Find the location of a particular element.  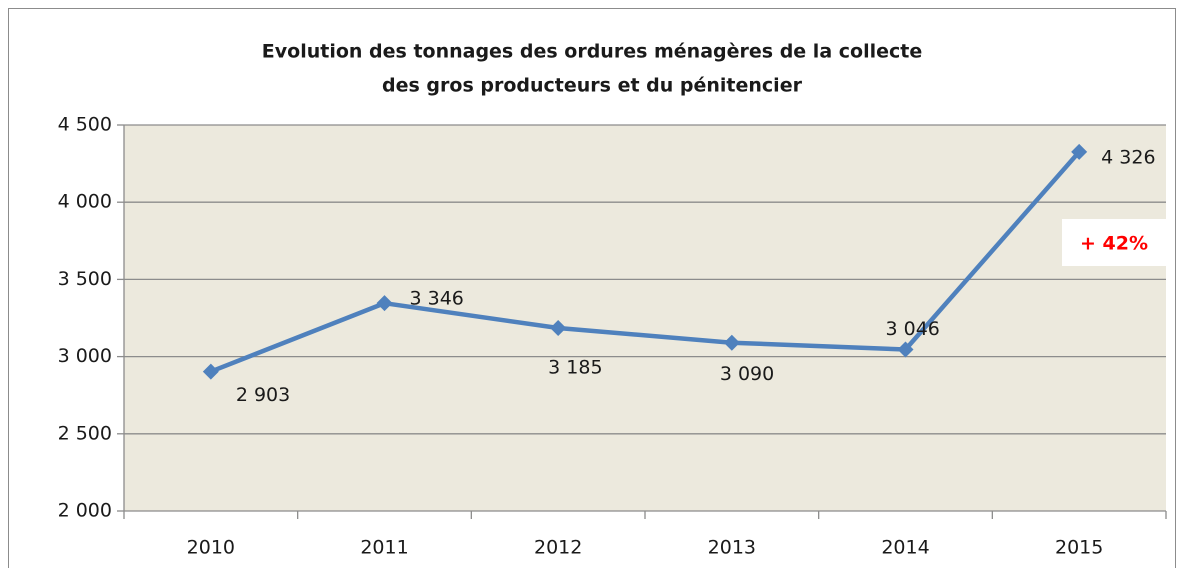

x-tick-label: 2012 is located at coordinates (558, 548).